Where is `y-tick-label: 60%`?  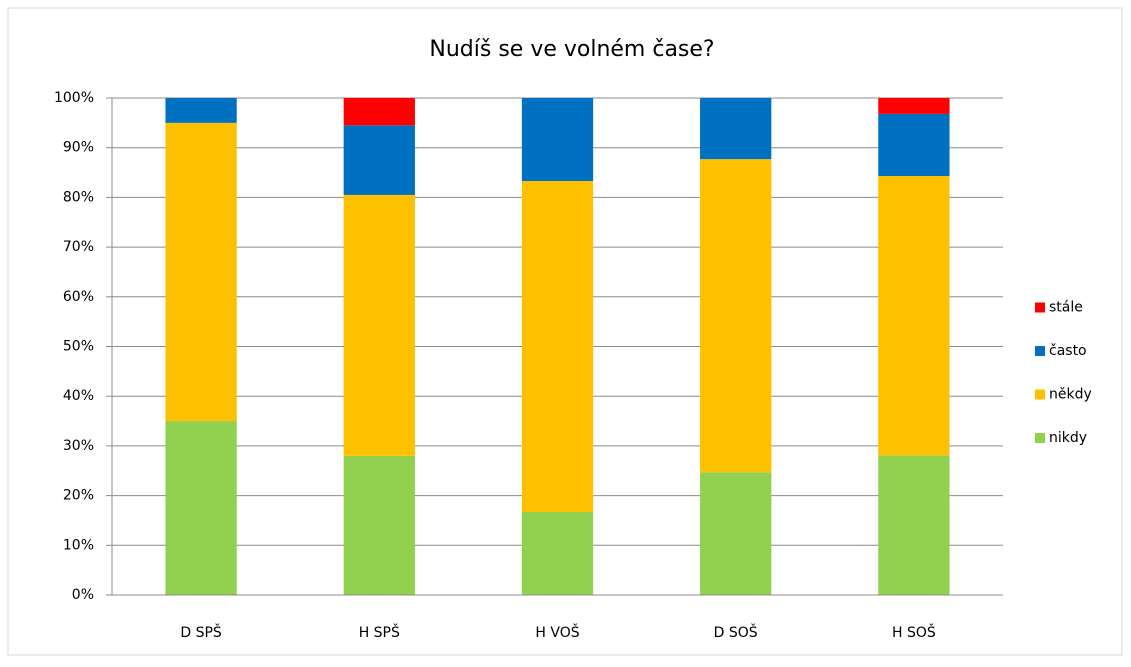
y-tick-label: 60% is located at coordinates (78, 297).